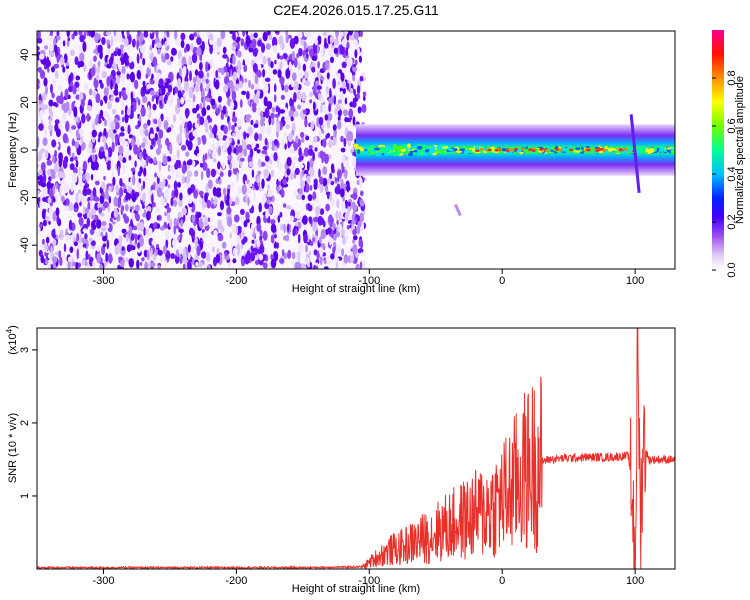 The image size is (750, 600). Describe the element at coordinates (604, 150) in the screenshot. I see `signal-peak` at that location.